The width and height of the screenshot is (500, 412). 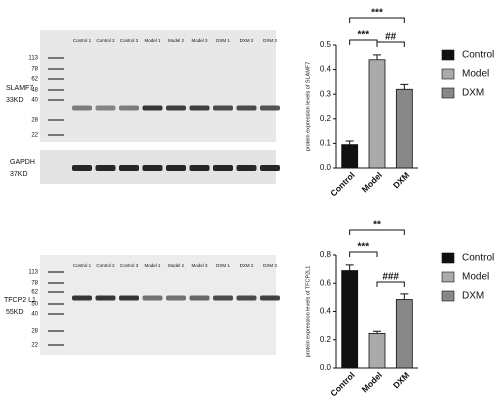 I want to click on y-axis-label: protein expression levels of TFCP2L1, so click(x=308, y=312).